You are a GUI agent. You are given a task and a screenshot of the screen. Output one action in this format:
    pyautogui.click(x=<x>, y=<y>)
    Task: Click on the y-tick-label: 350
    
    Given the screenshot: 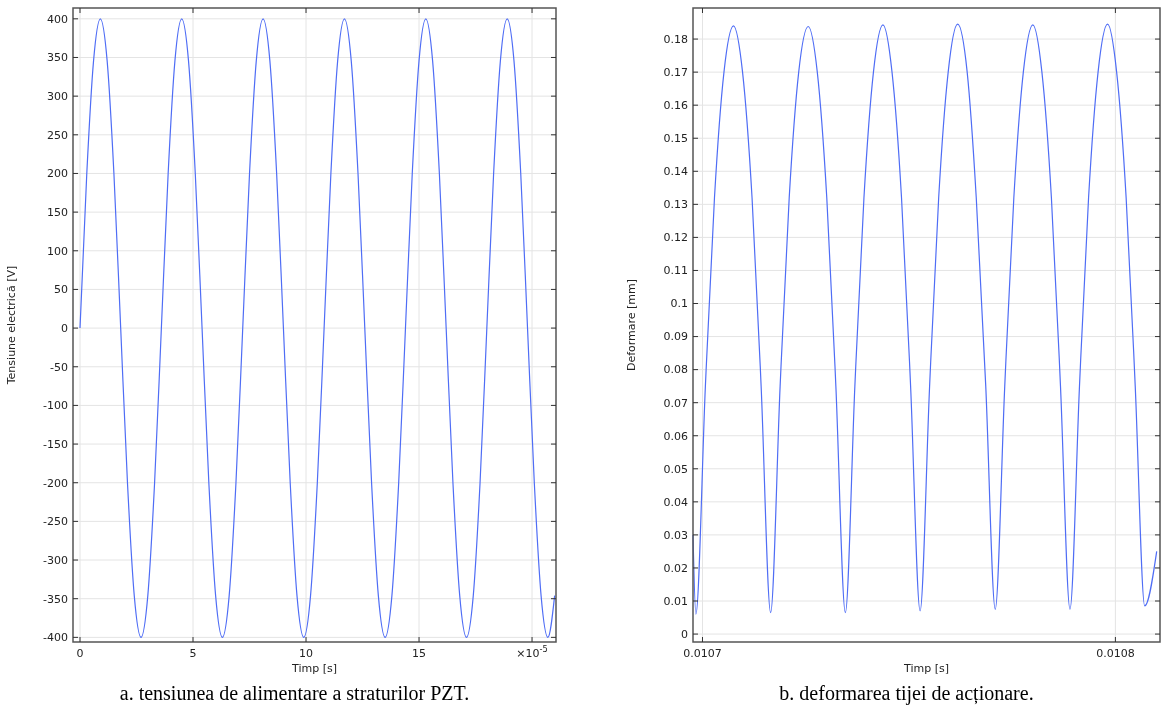 What is the action you would take?
    pyautogui.click(x=57, y=58)
    